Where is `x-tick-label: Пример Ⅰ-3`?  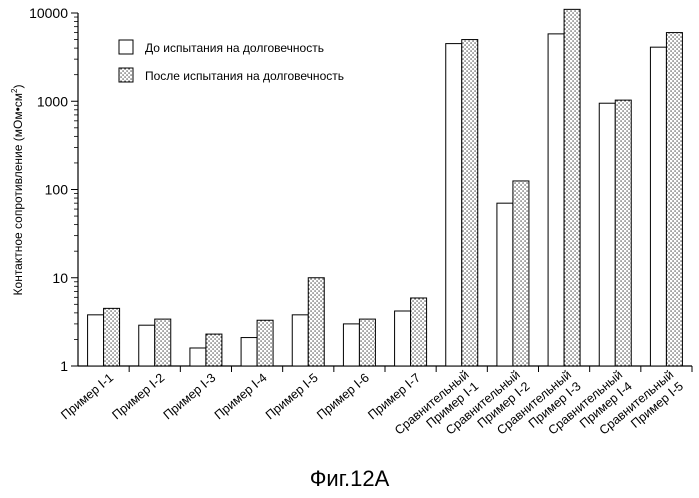
x-tick-label: Пример Ⅰ-3 is located at coordinates (190, 397).